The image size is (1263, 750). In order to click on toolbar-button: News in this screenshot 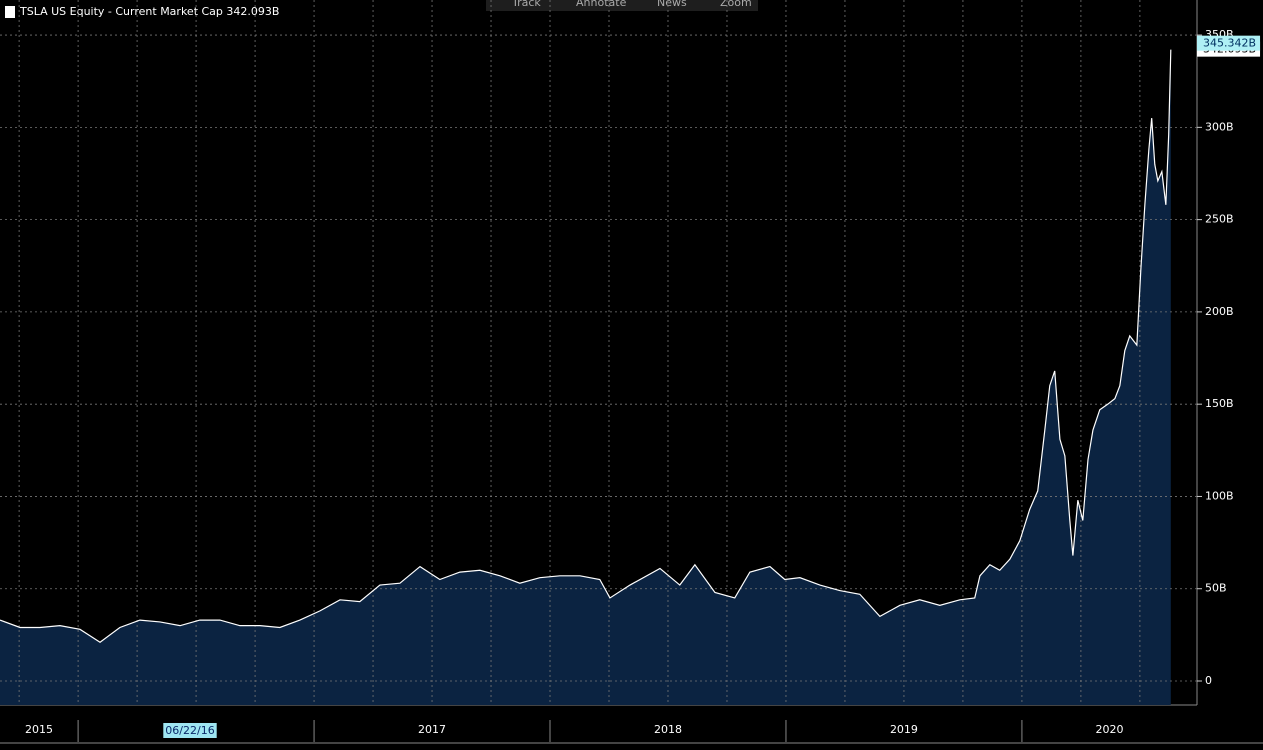, I will do `click(672, 4)`.